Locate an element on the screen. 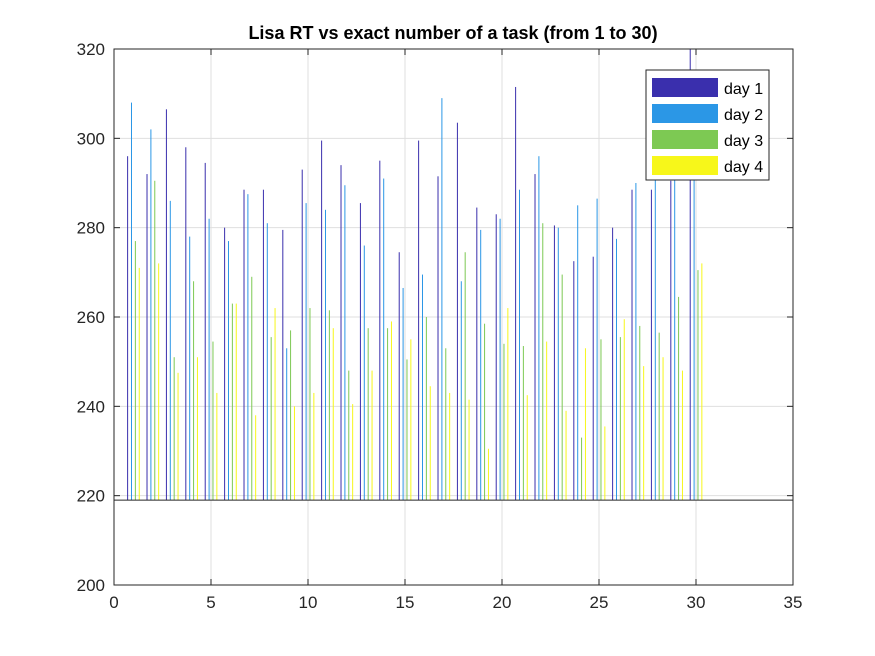 The height and width of the screenshot is (656, 875). y-tick-label-5: 300 is located at coordinates (91, 138).